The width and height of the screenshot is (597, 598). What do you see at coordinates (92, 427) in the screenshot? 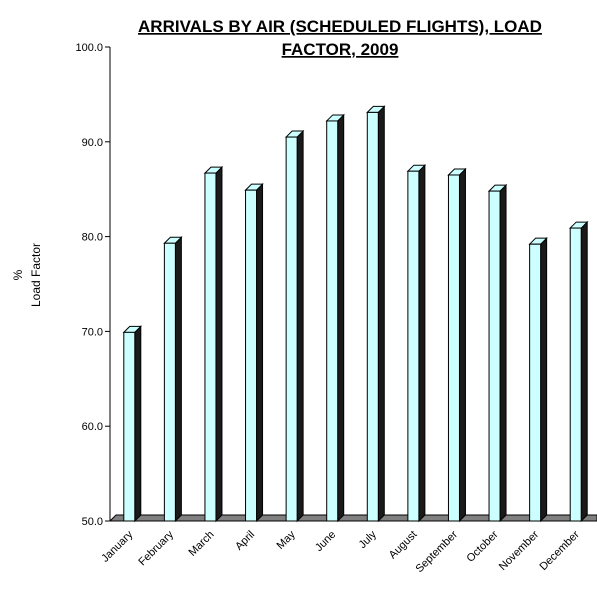
I see `y-tick-label: 60.0` at bounding box center [92, 427].